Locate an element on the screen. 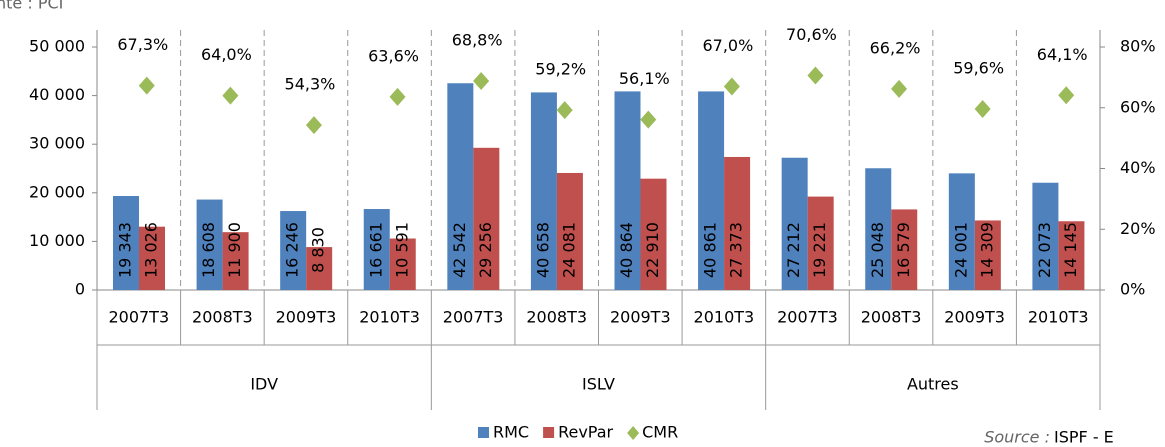 Image resolution: width=1165 pixels, height=447 pixels. y-tick-label: 10 000 is located at coordinates (57, 240).